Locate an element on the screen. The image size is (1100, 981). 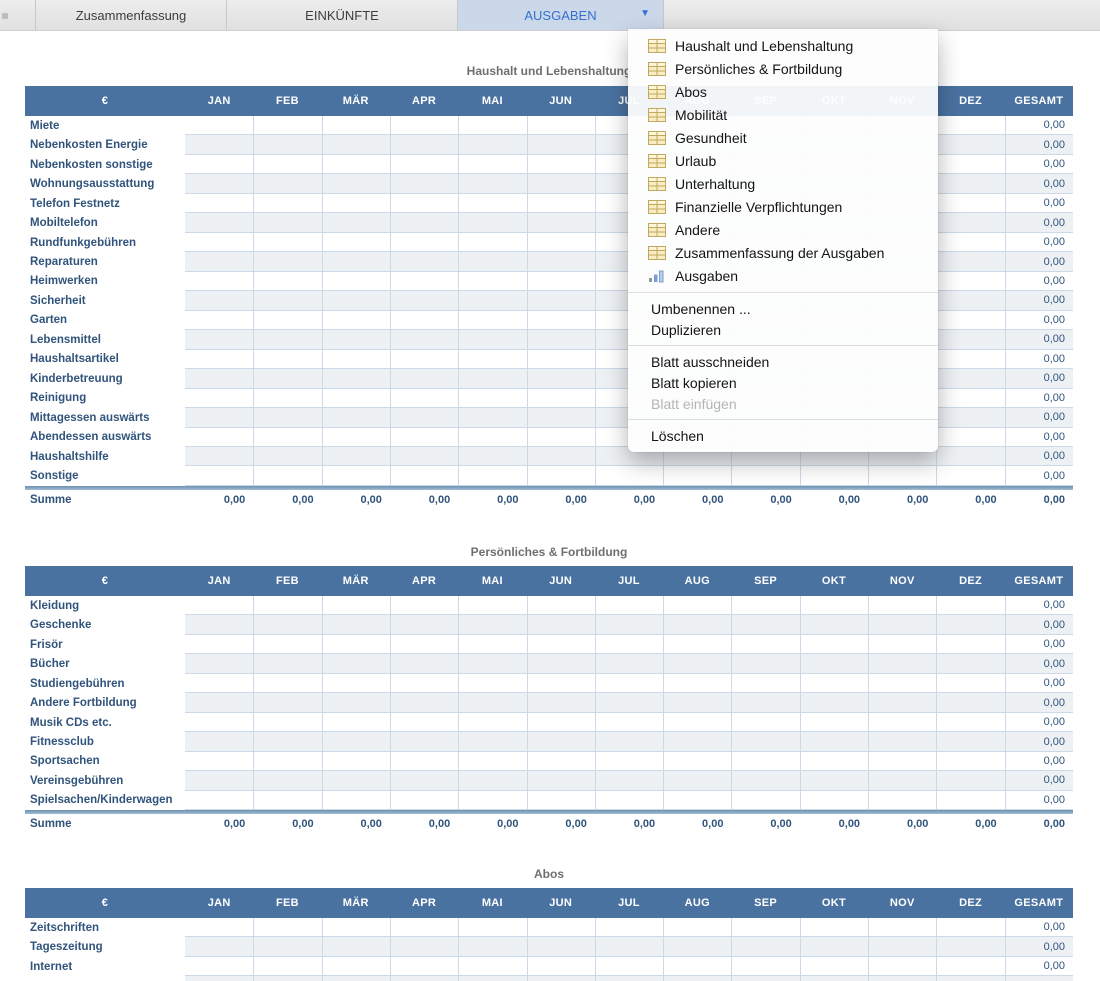
row-label-cell: Wohnungsausstattung is located at coordinates (92, 184).